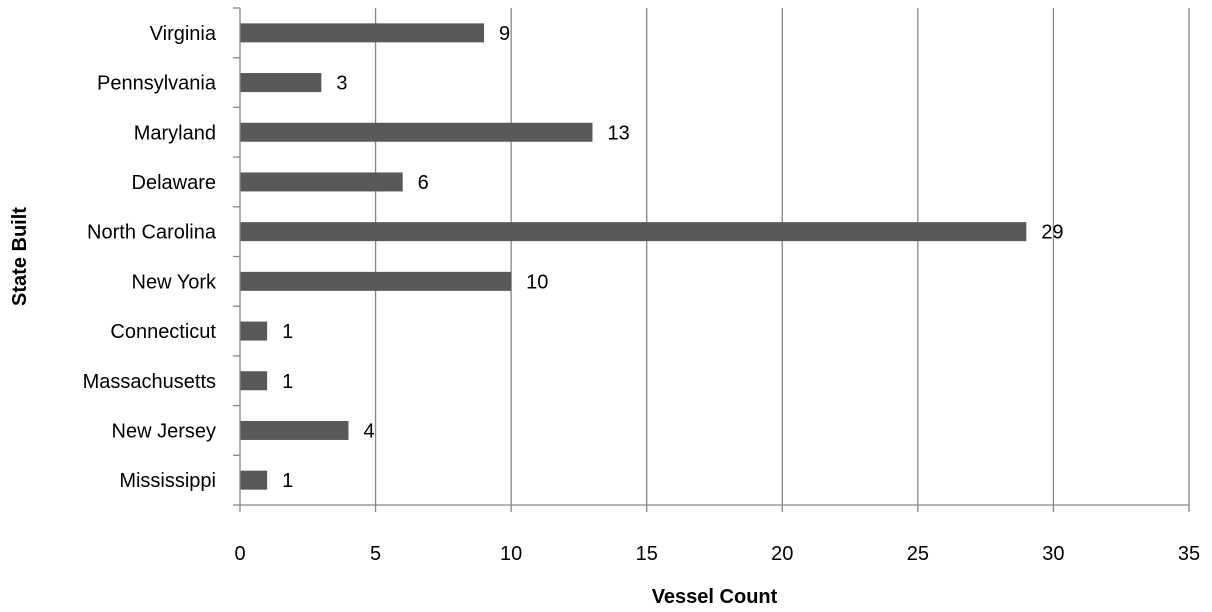 Image resolution: width=1212 pixels, height=612 pixels. What do you see at coordinates (918, 554) in the screenshot?
I see `x-tick-label: 25` at bounding box center [918, 554].